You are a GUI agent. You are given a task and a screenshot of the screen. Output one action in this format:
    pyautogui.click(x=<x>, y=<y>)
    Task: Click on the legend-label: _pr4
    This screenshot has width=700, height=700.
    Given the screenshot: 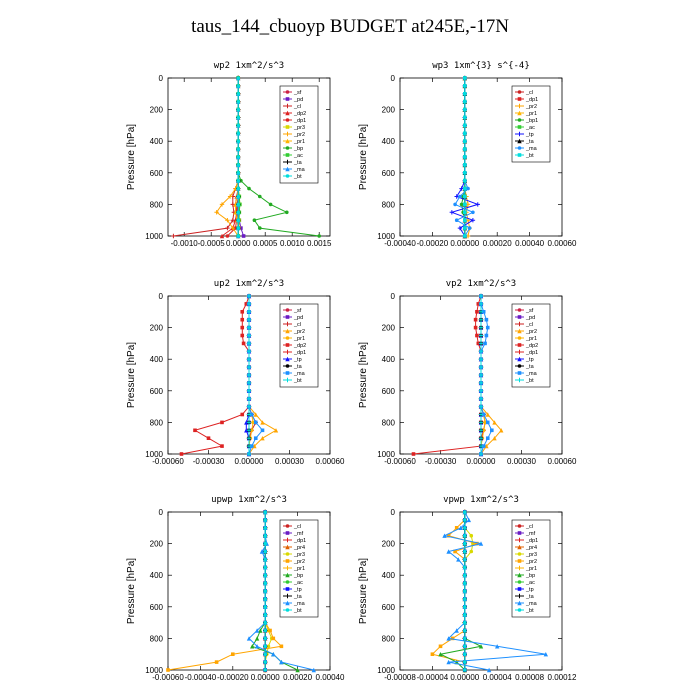 What is the action you would take?
    pyautogui.click(x=531, y=548)
    